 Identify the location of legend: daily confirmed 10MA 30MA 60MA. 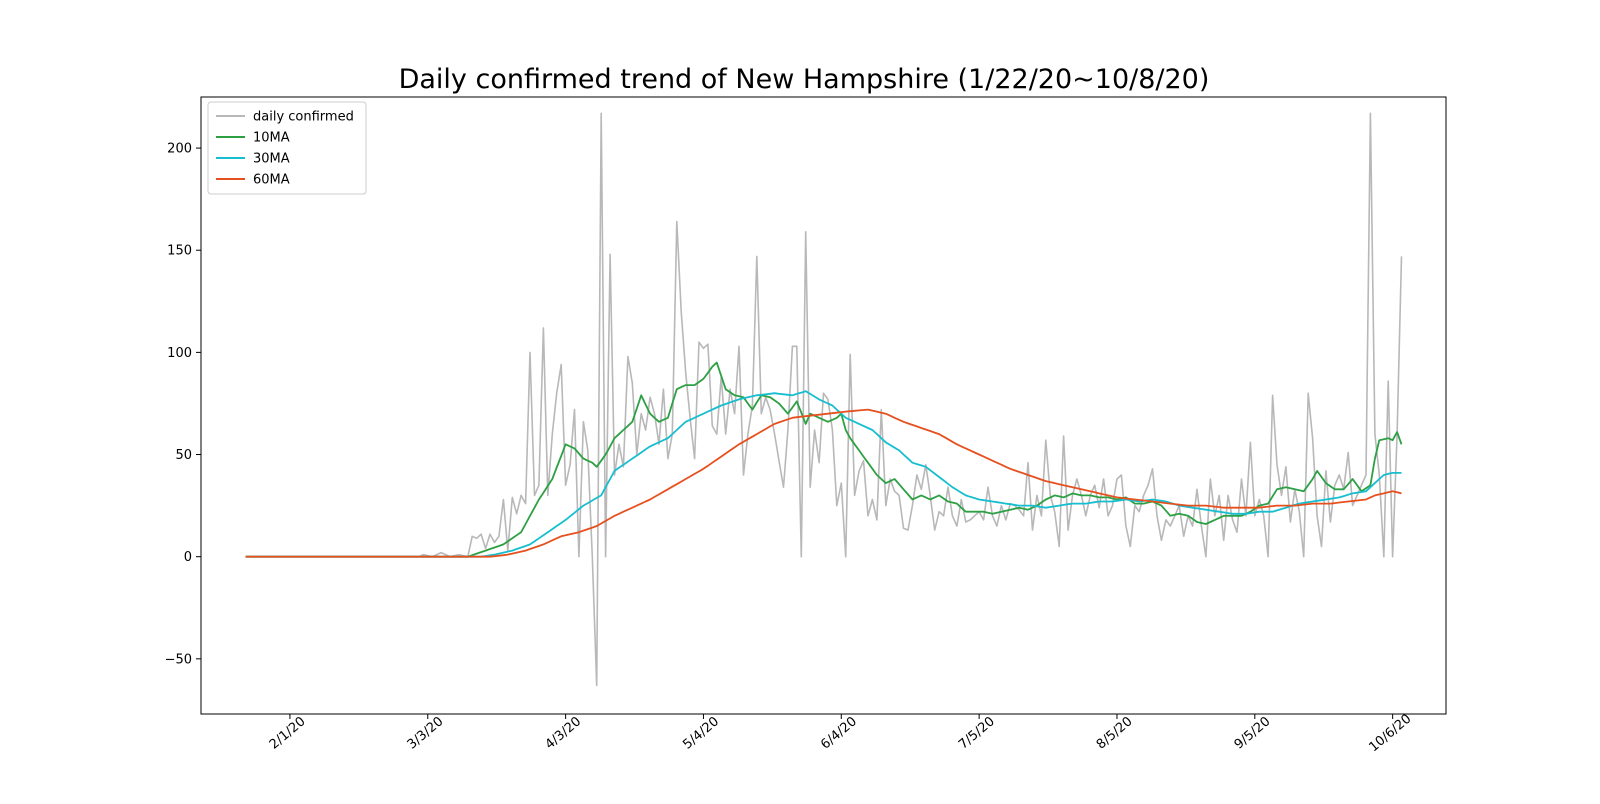
(287, 148).